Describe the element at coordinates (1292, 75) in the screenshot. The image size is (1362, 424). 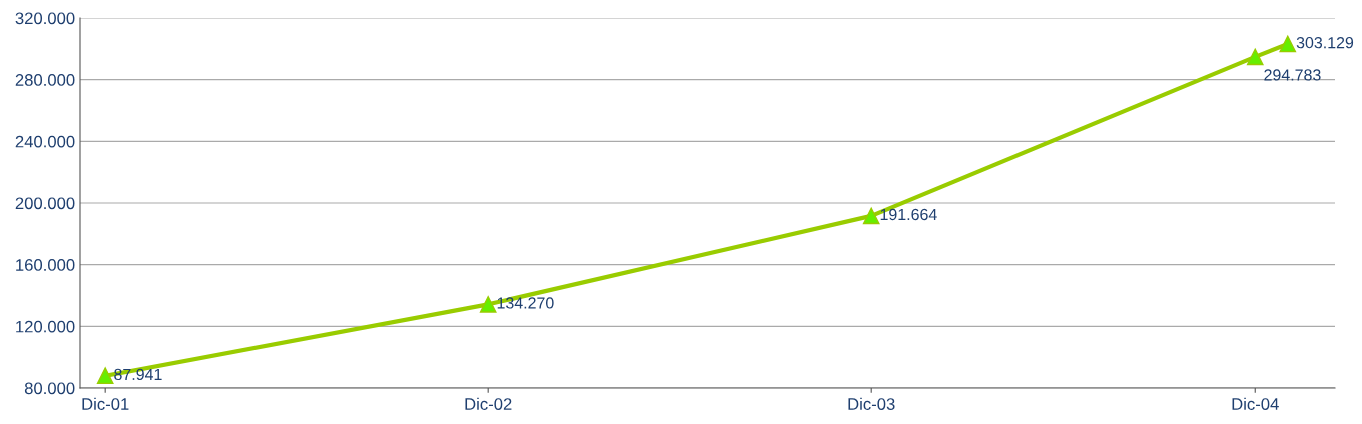
I see `data-label: 294.783` at that location.